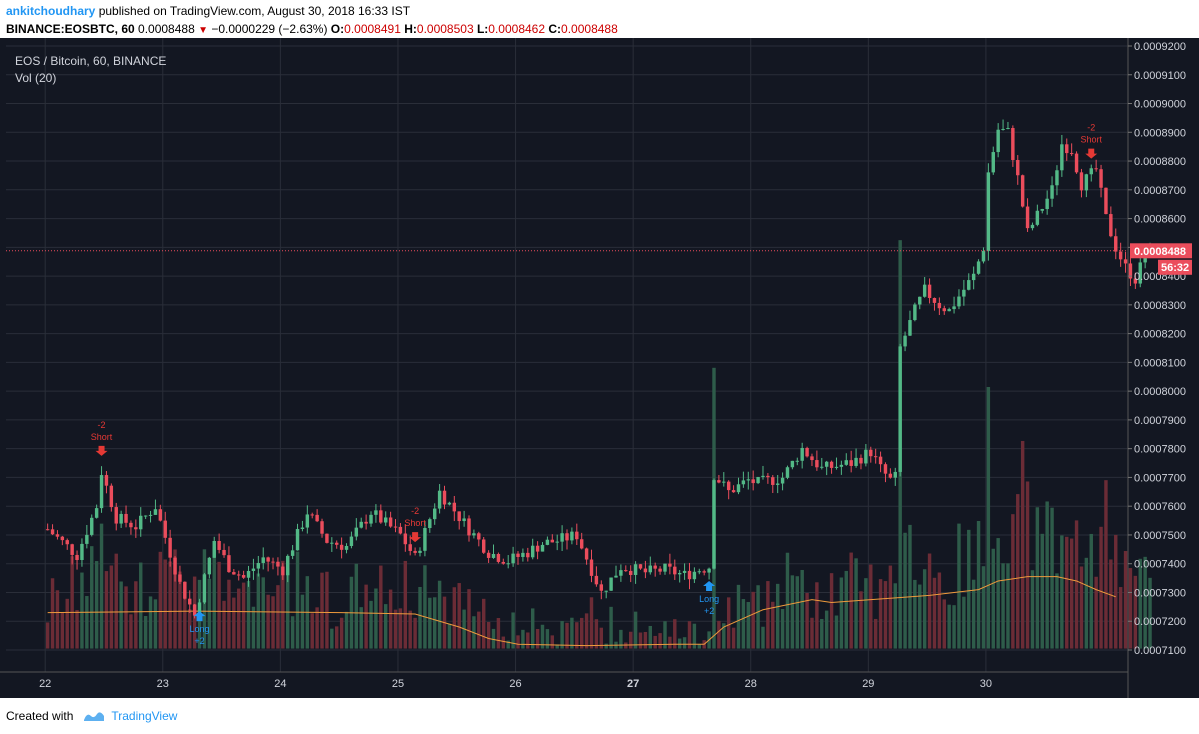 The height and width of the screenshot is (734, 1199). Describe the element at coordinates (1160, 450) in the screenshot. I see `price-tick-label: 0.0007800` at that location.